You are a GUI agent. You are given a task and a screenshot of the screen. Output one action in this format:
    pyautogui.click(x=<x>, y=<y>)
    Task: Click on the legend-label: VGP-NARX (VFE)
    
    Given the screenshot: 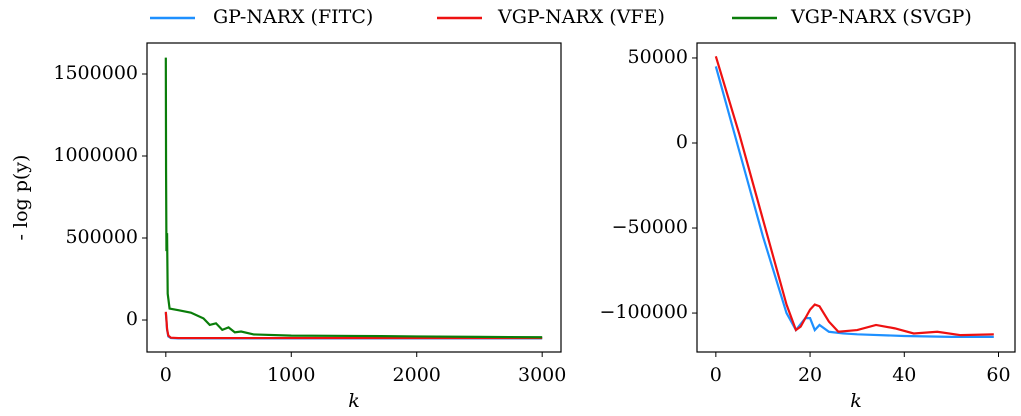 What is the action you would take?
    pyautogui.click(x=581, y=17)
    